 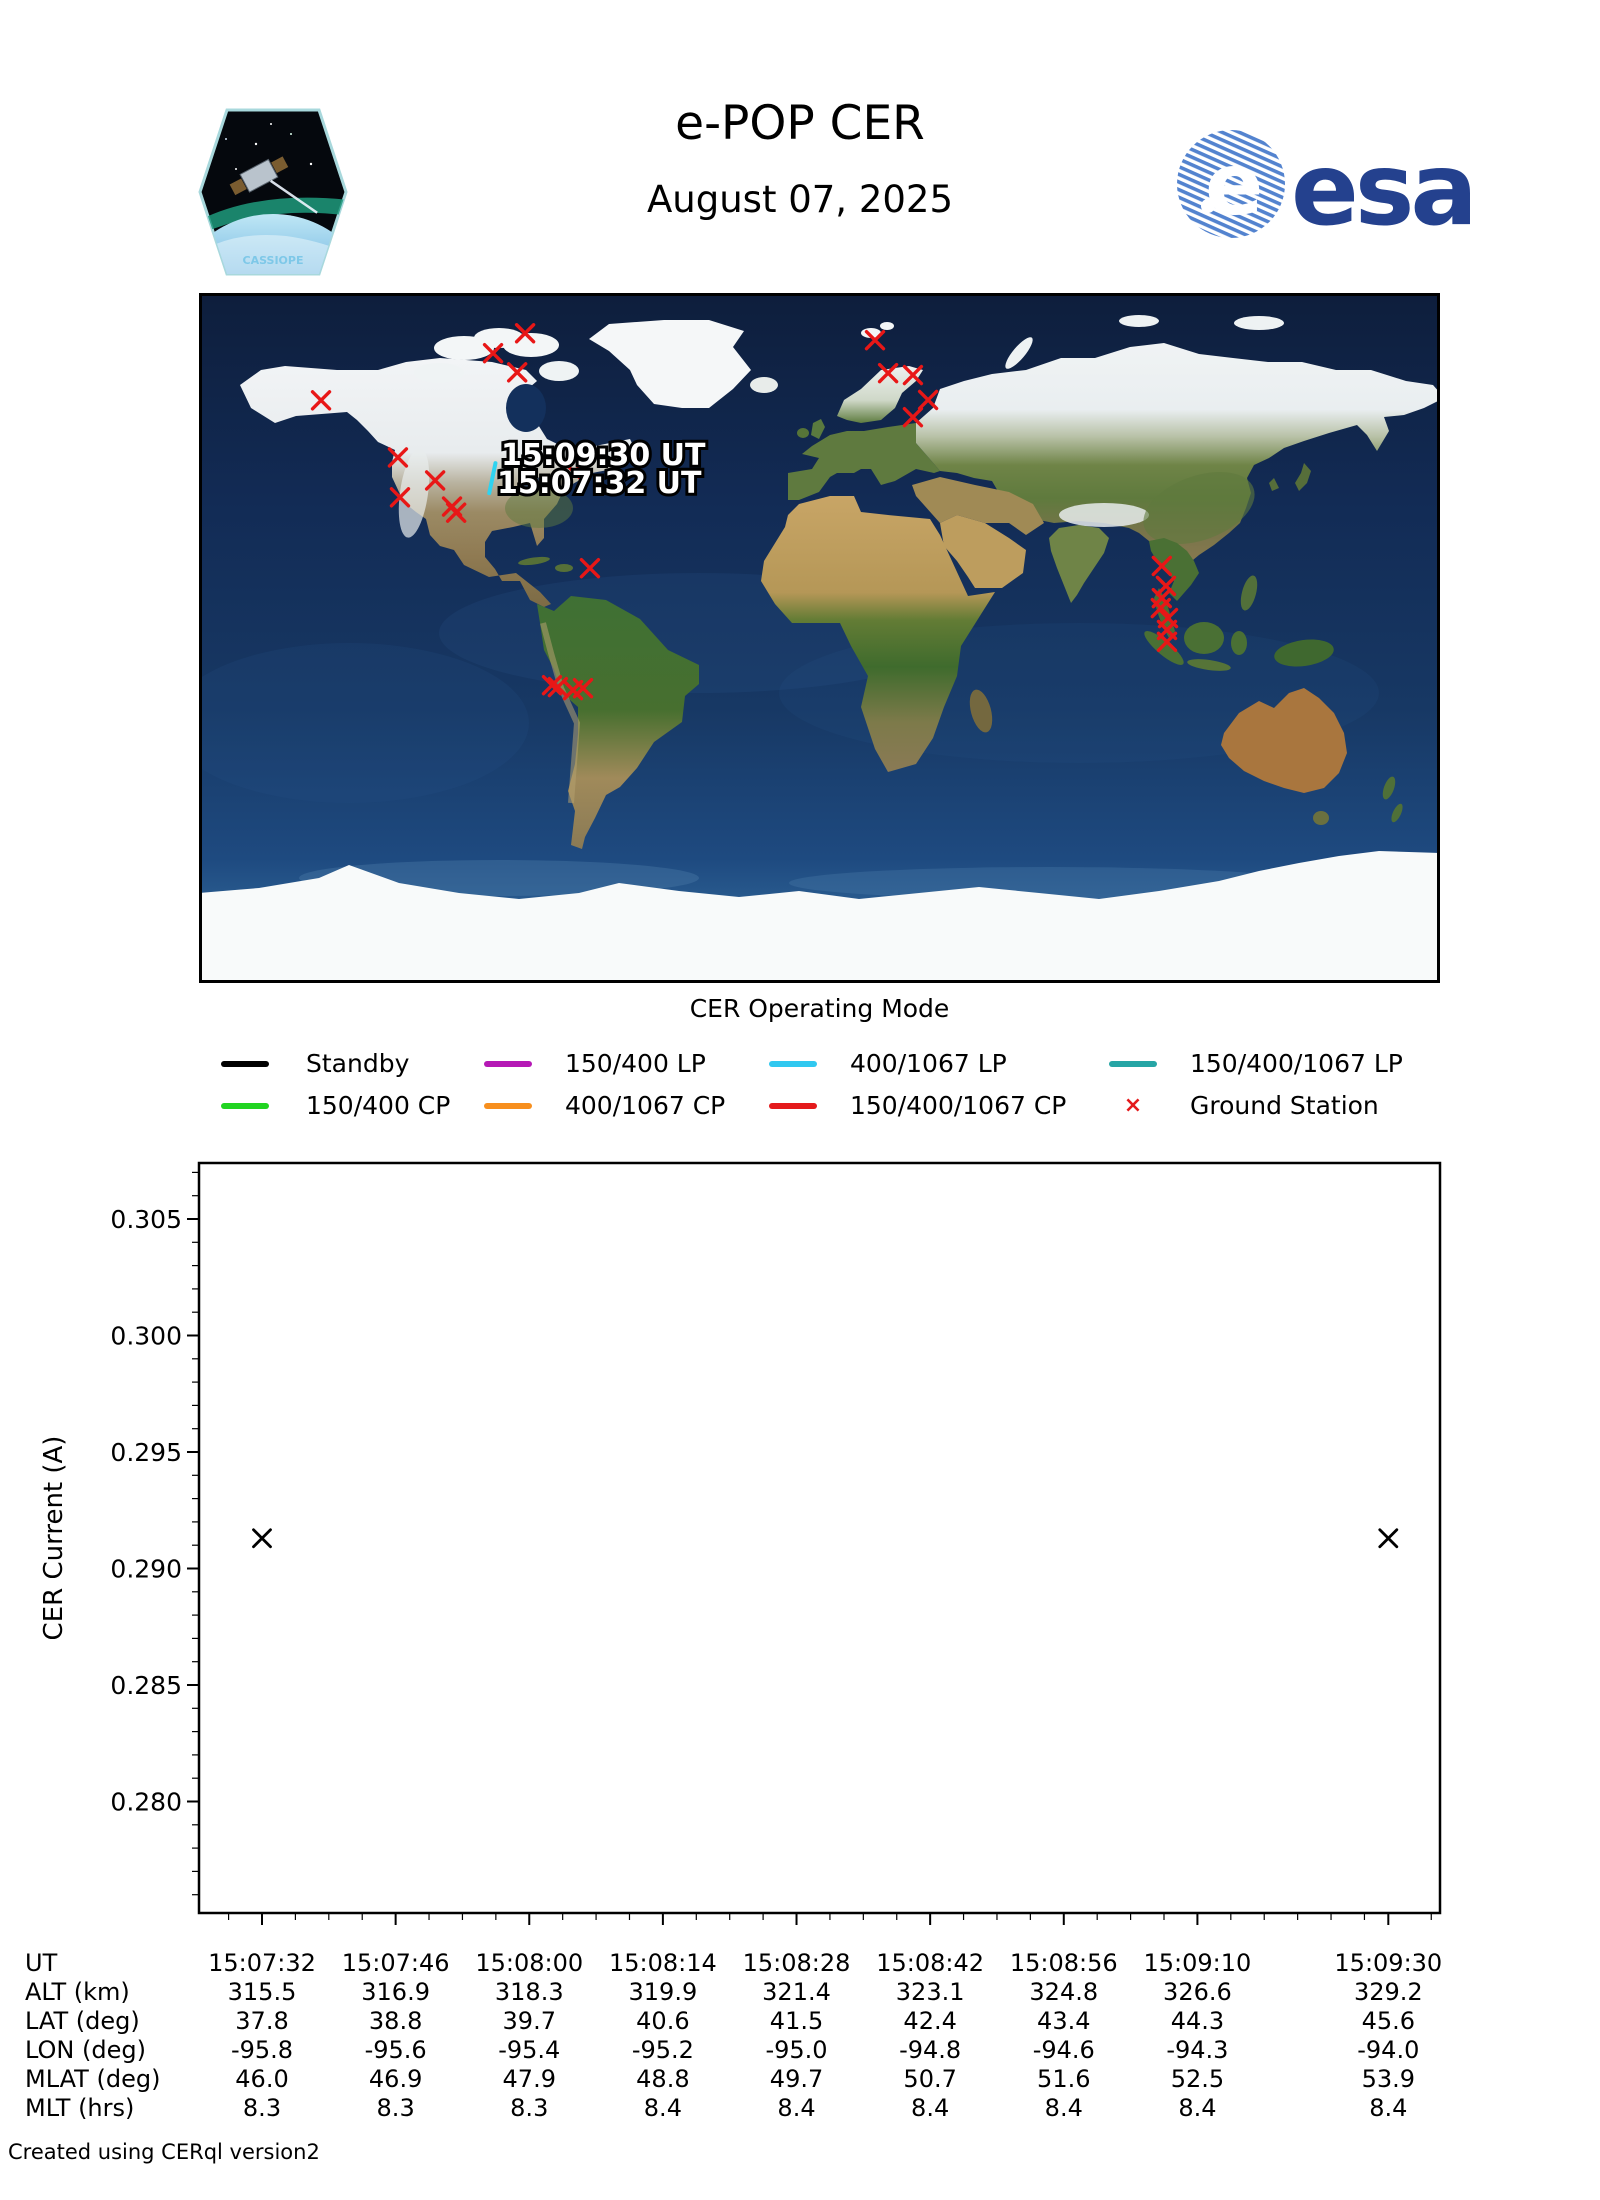 What do you see at coordinates (796, 1992) in the screenshot?
I see `table-cell: 321.4` at bounding box center [796, 1992].